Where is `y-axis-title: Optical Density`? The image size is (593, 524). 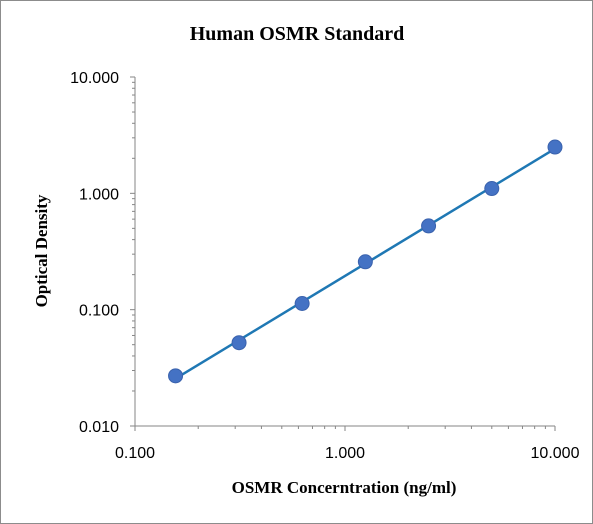
y-axis-title: Optical Density is located at coordinates (41, 250).